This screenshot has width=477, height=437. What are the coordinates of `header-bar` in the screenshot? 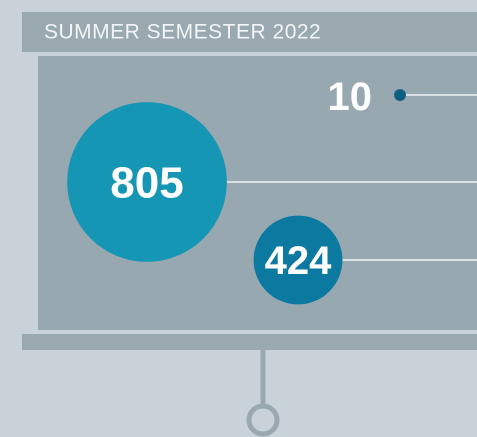 It's located at (249, 32).